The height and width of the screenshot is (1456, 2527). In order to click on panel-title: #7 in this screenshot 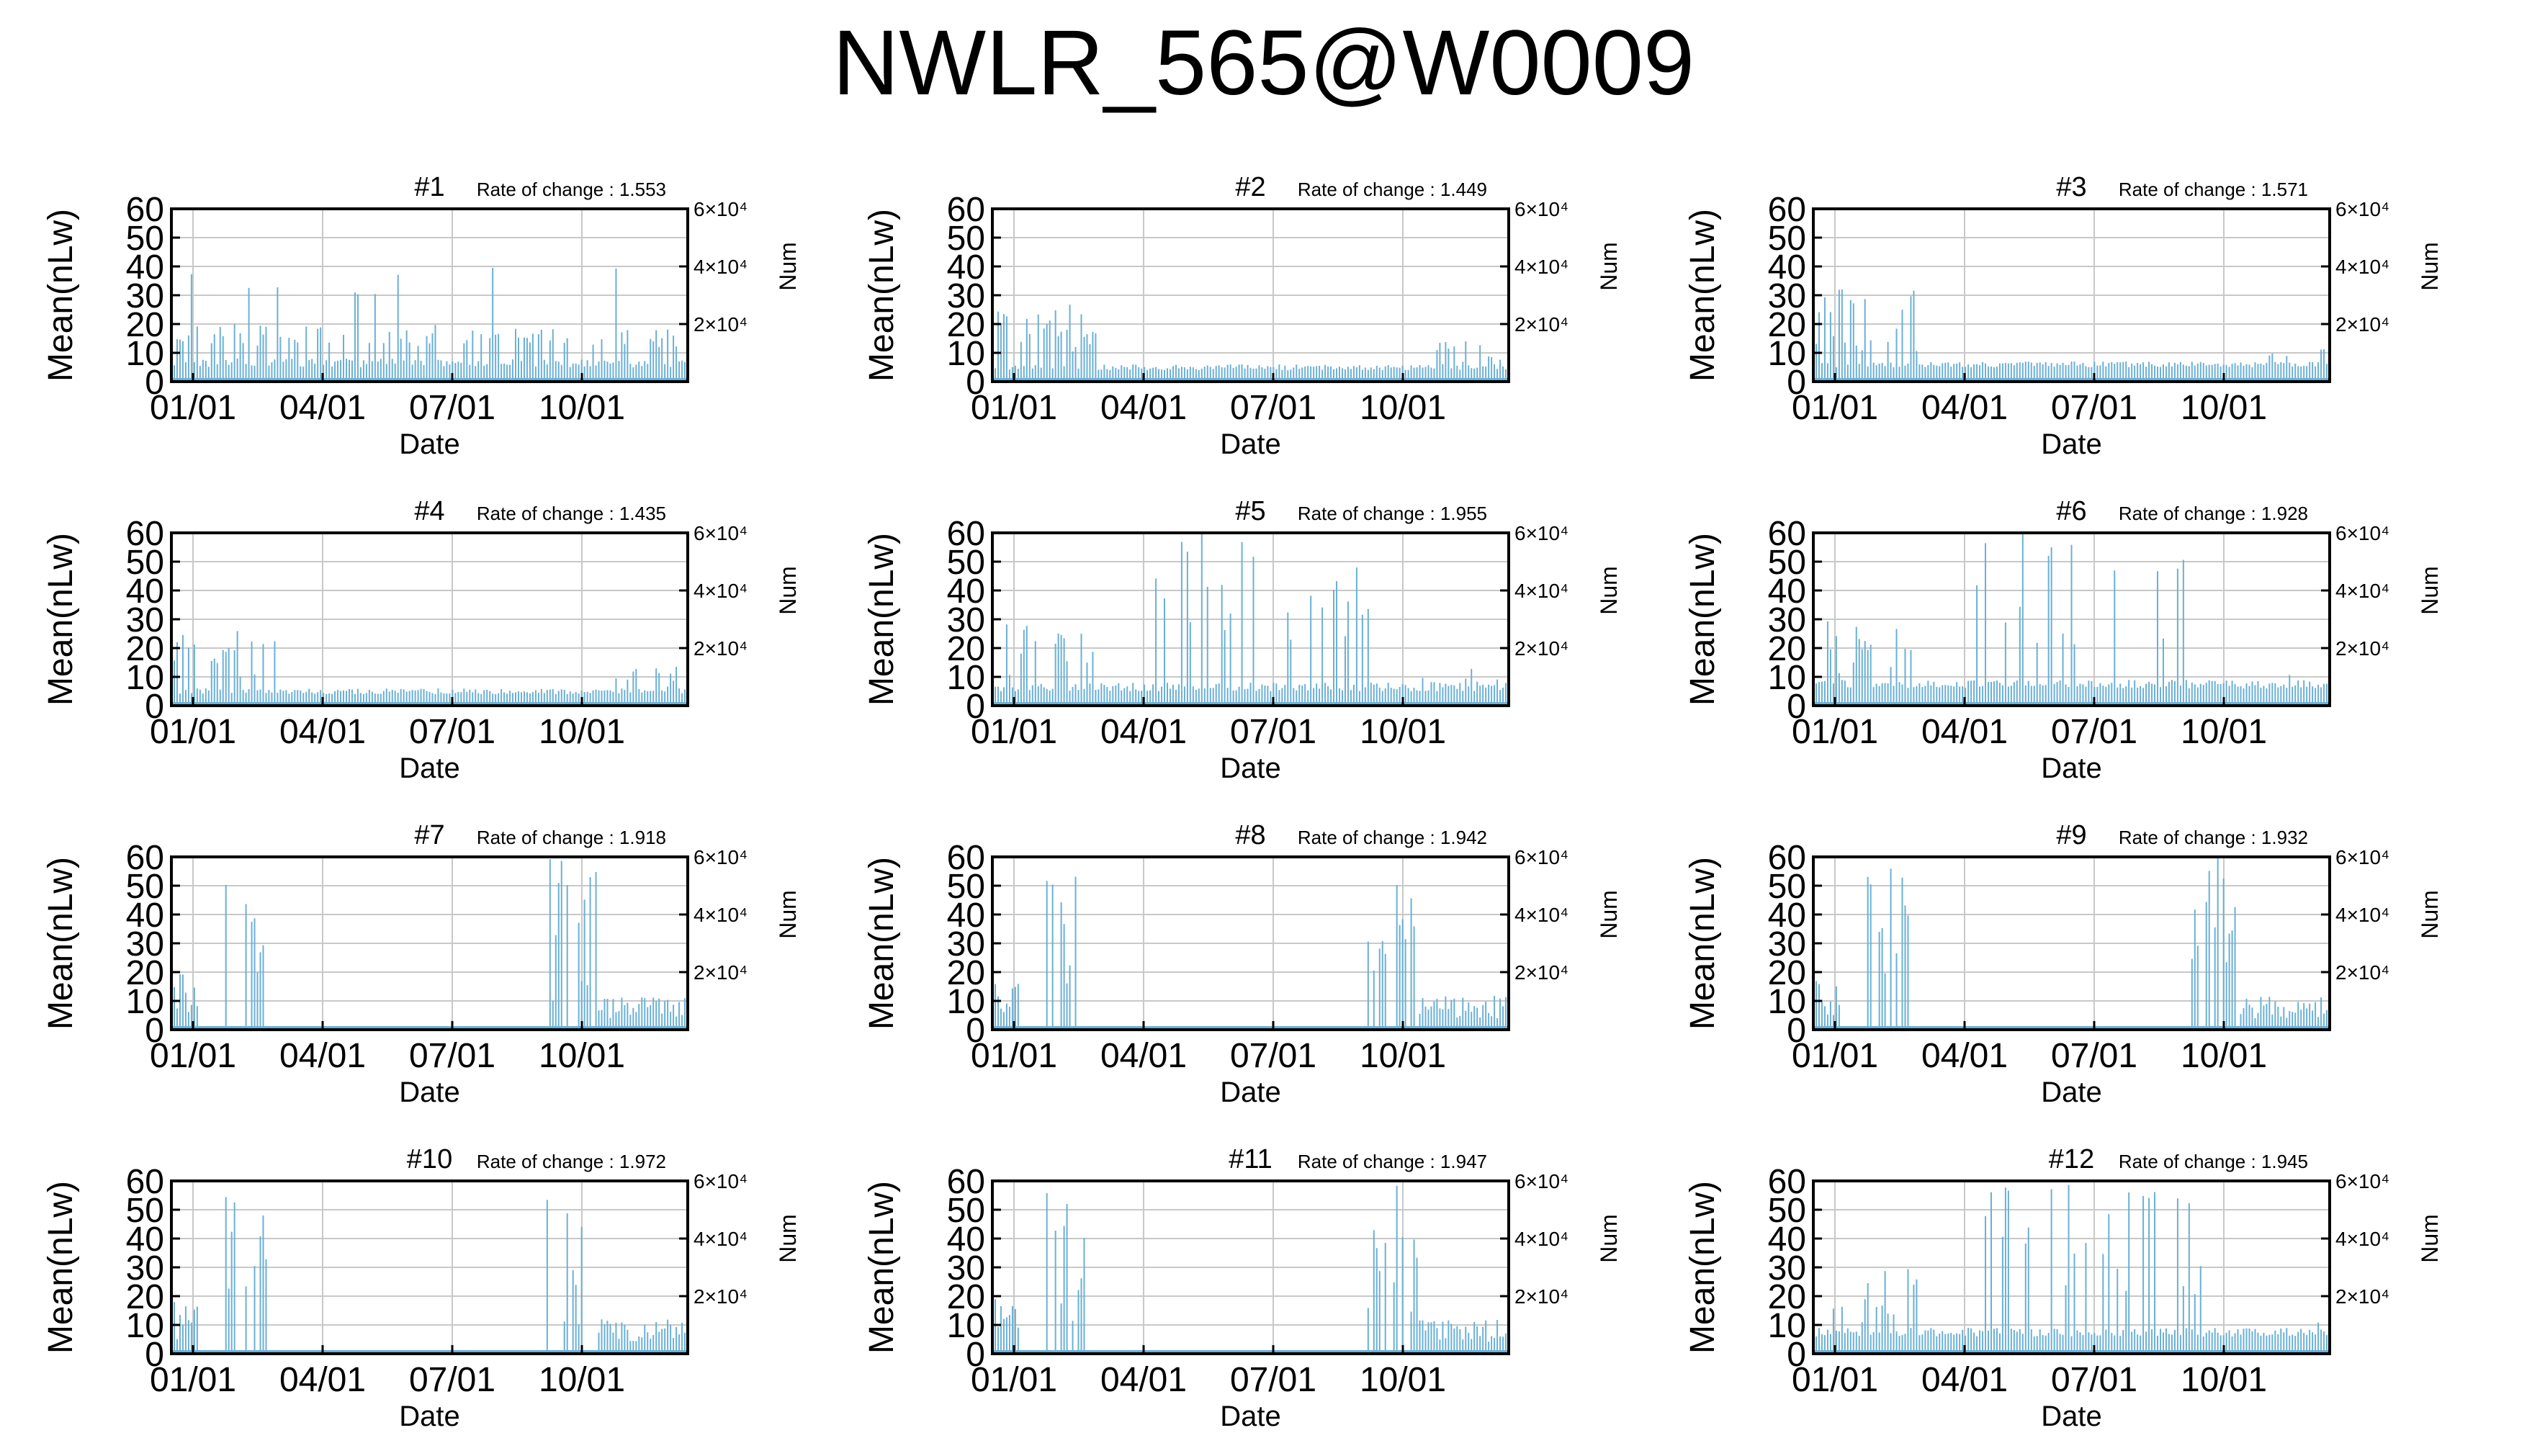, I will do `click(429, 835)`.